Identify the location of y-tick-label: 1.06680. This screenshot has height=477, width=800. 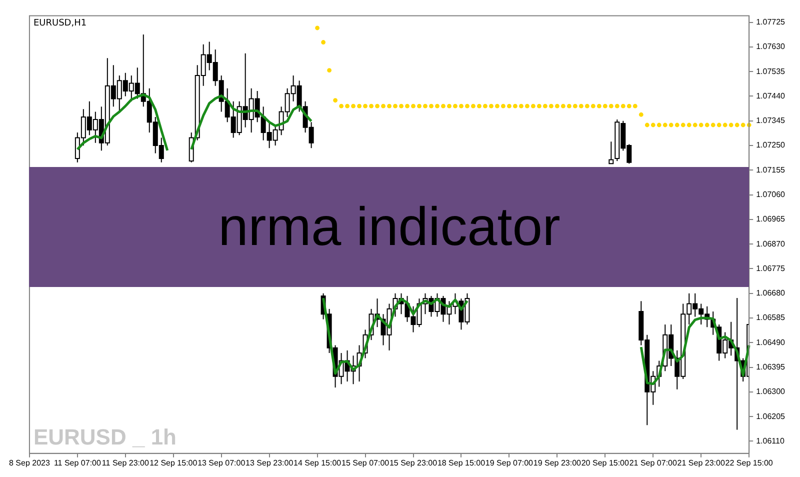
(771, 293).